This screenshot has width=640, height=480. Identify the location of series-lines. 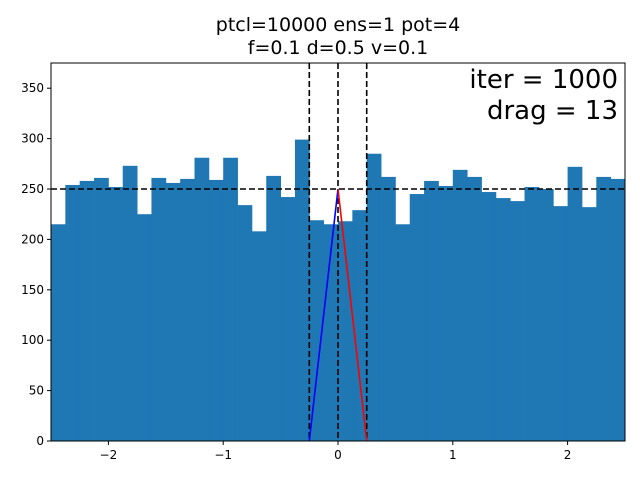
(338, 314).